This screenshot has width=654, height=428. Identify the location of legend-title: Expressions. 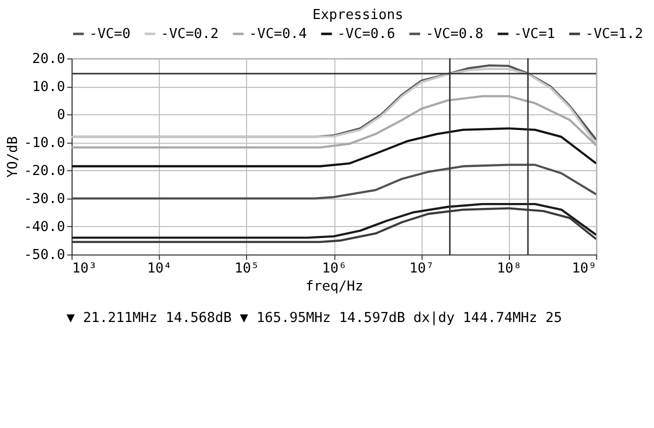
(358, 15).